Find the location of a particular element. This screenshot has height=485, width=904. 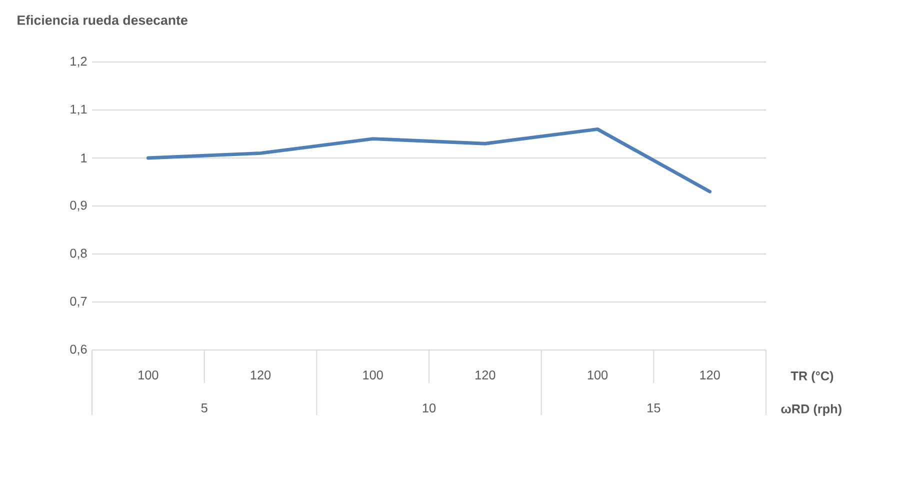

text: 5 is located at coordinates (204, 408).